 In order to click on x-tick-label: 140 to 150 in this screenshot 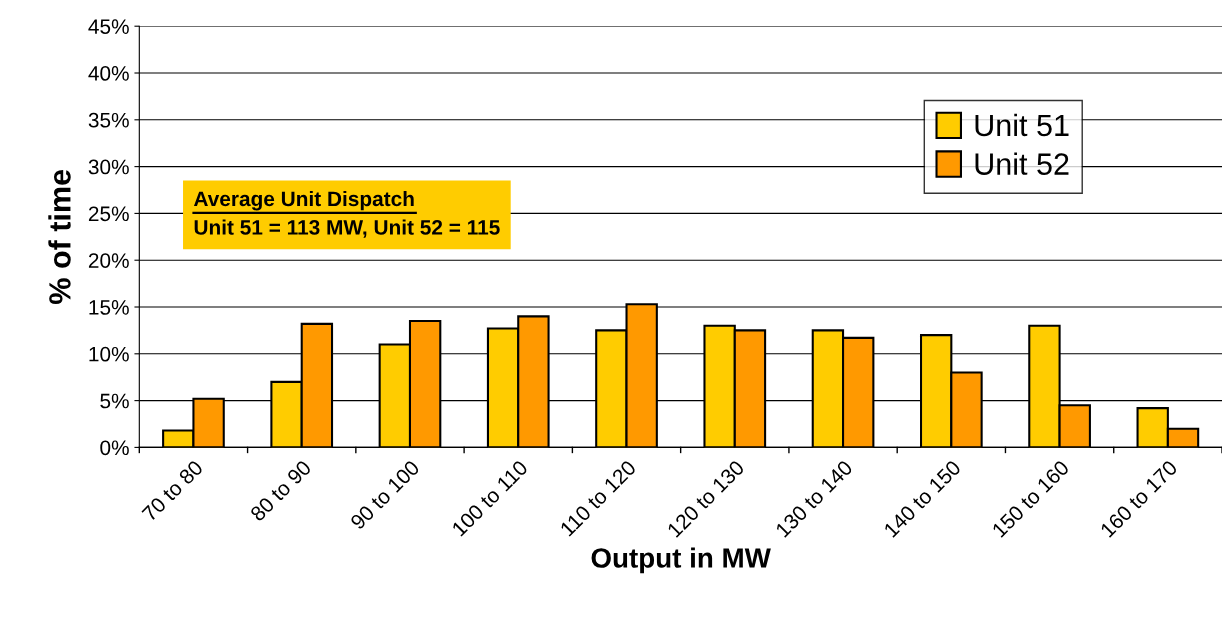, I will do `click(922, 498)`.